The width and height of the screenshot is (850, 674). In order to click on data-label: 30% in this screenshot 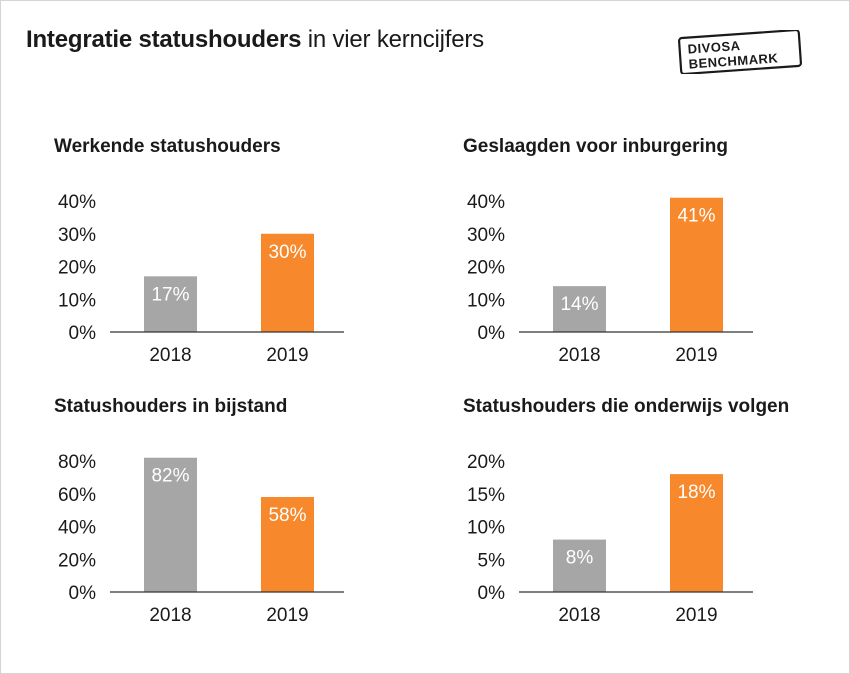, I will do `click(287, 252)`.